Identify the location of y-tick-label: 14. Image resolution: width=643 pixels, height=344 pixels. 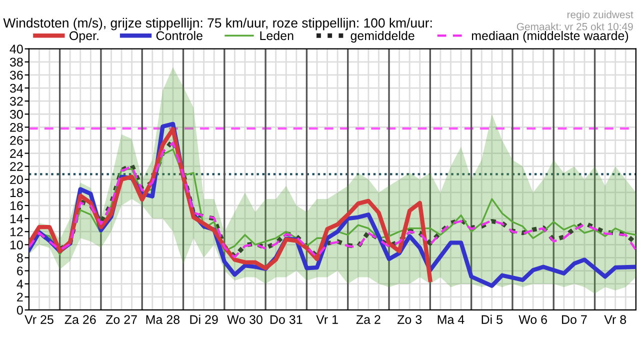
(17, 219).